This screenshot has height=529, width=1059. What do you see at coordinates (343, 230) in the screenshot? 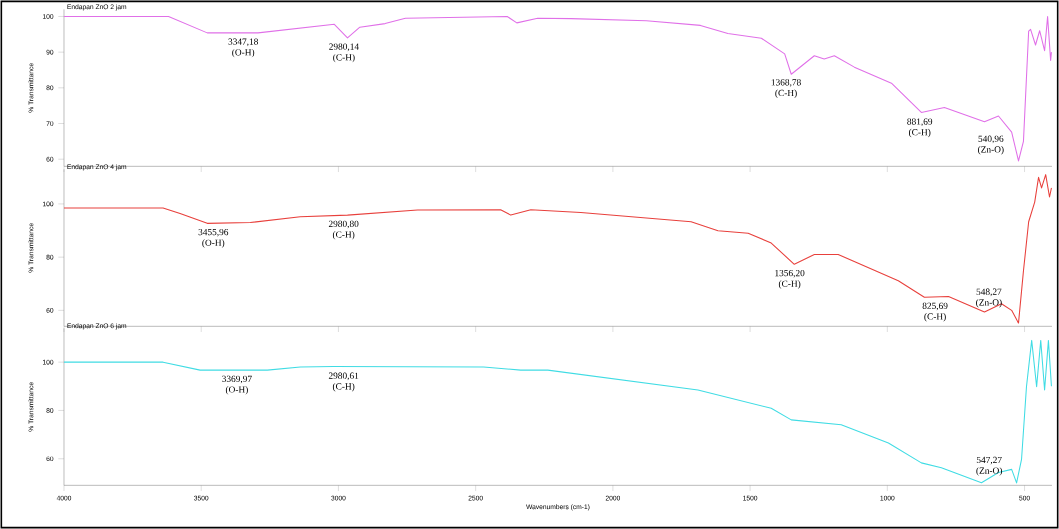
I see `annotation: 2980,80 (C-H)` at bounding box center [343, 230].